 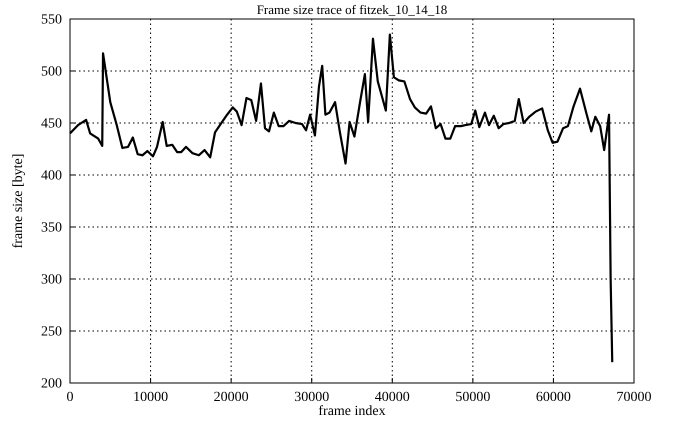 I want to click on x-tick-label: 30000, so click(x=312, y=397).